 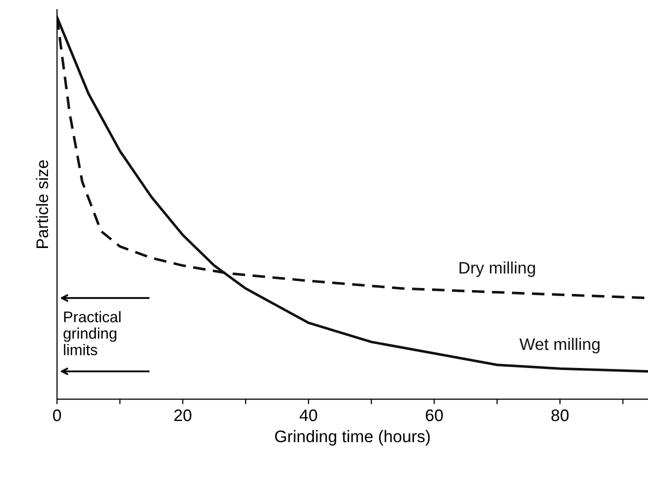 I want to click on x-tick-label: 20, so click(x=183, y=415).